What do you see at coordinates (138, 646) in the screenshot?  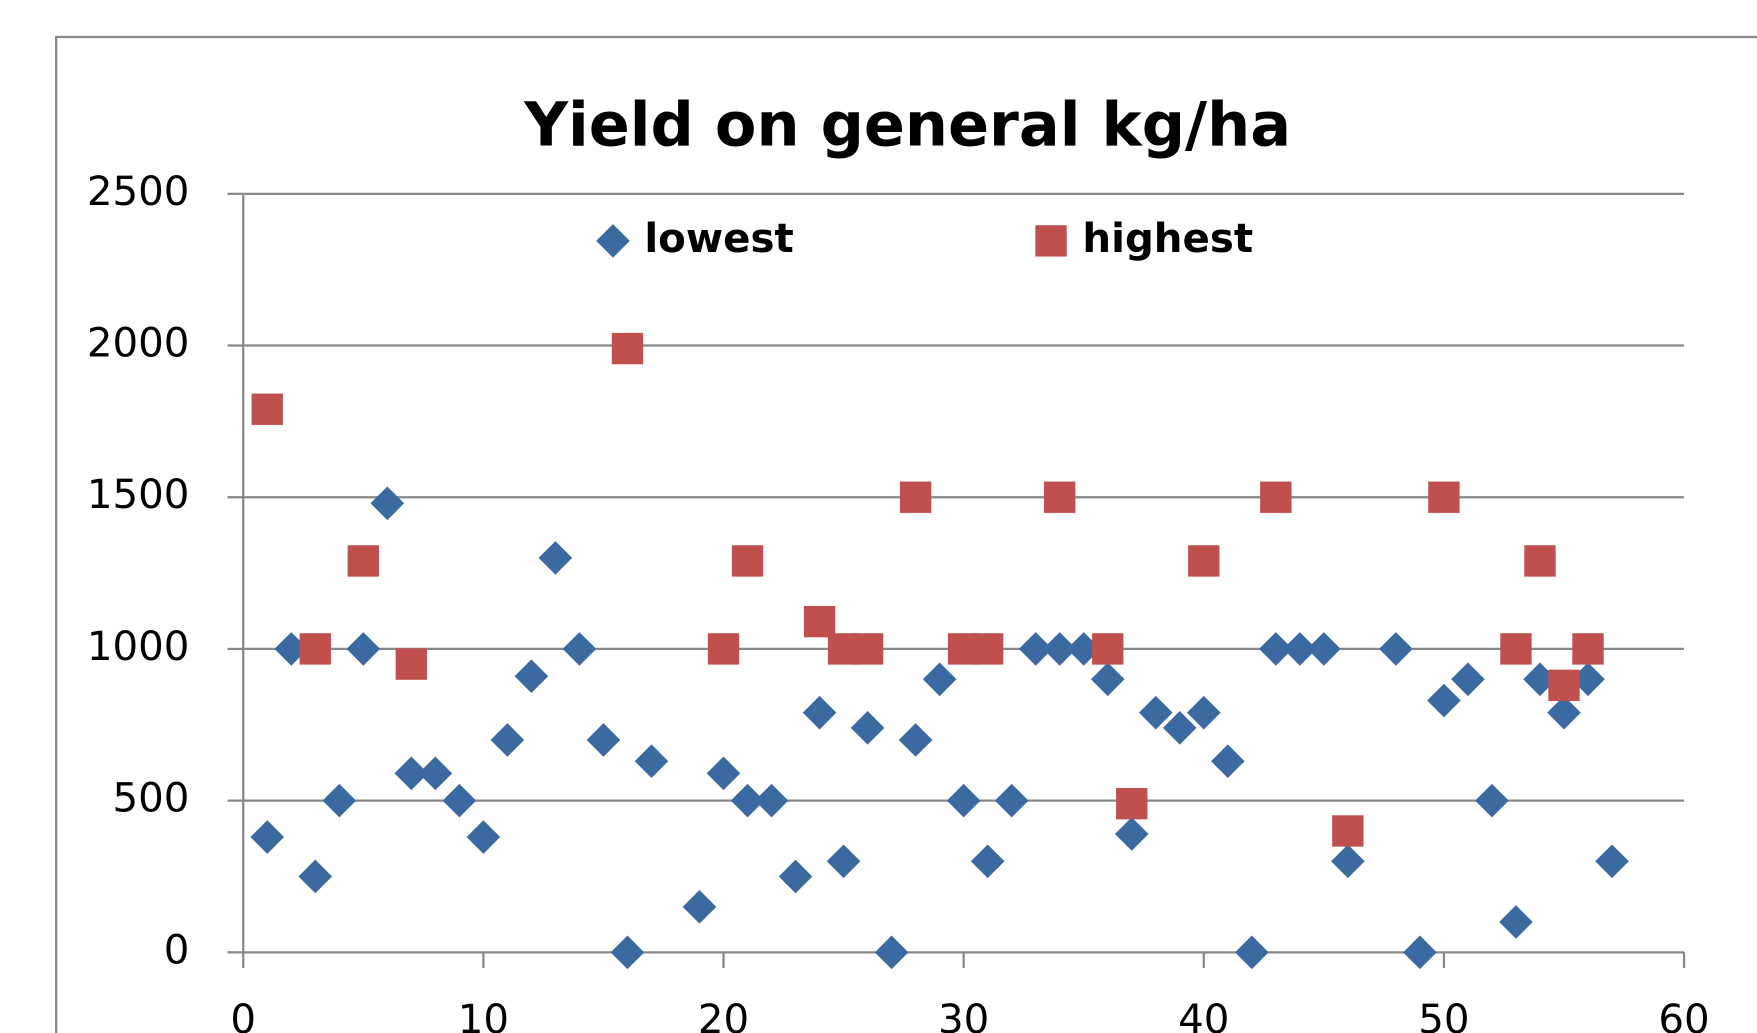 I see `y-tick-label: 1000` at bounding box center [138, 646].